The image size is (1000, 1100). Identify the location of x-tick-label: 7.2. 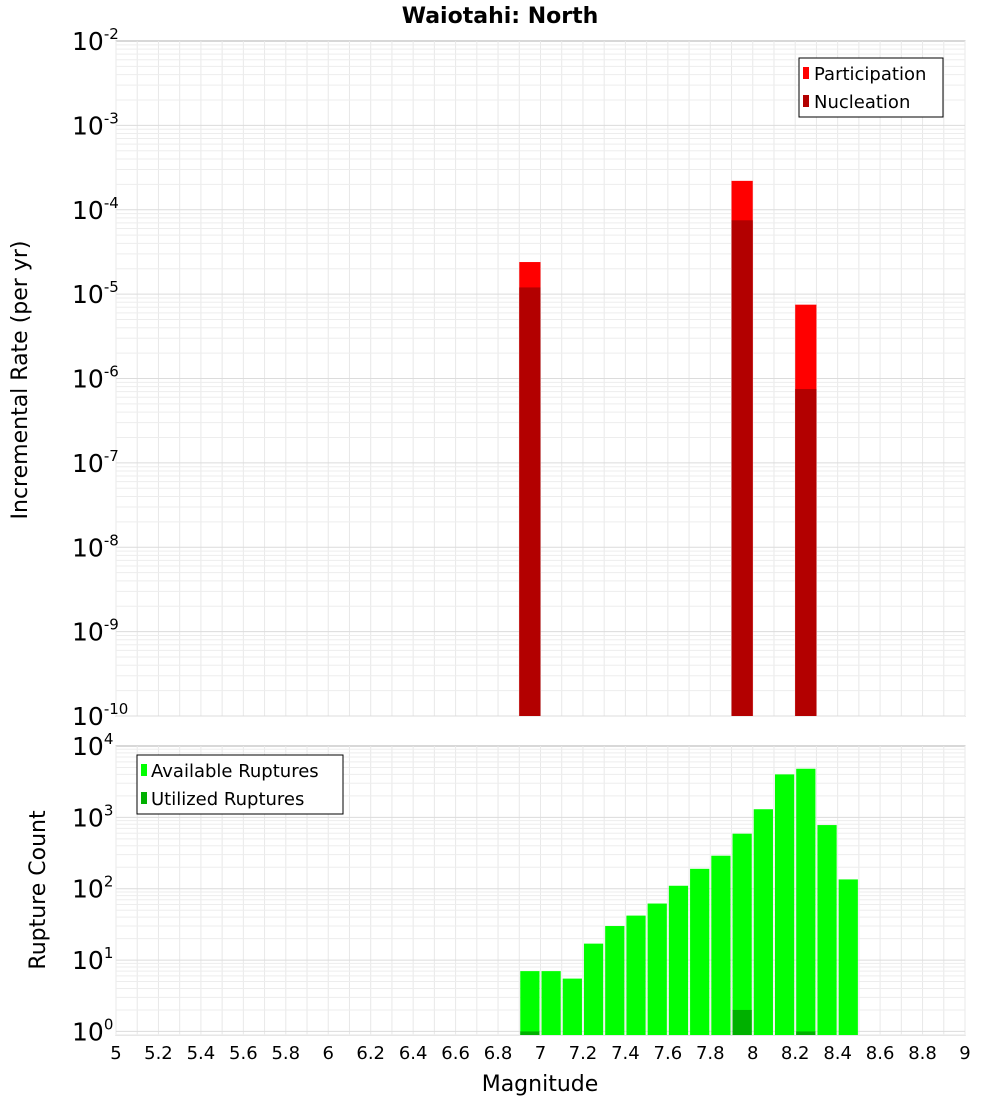
(583, 1053).